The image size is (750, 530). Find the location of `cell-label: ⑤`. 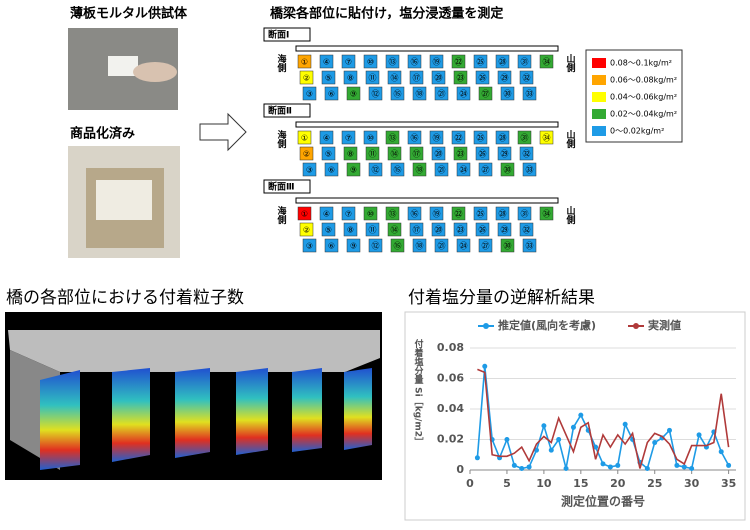

cell-label: ⑤ is located at coordinates (328, 154).